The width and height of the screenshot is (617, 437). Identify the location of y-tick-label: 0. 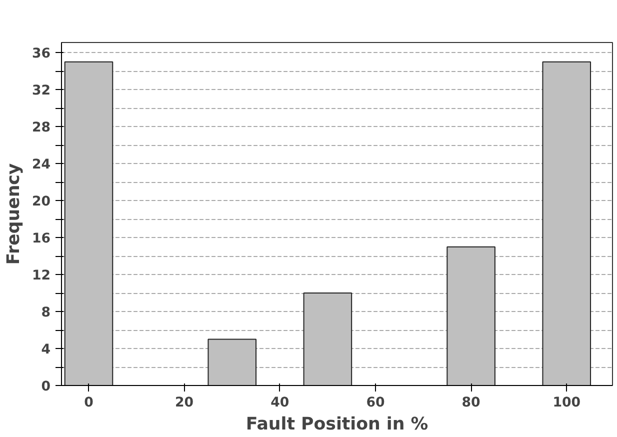
(46, 387).